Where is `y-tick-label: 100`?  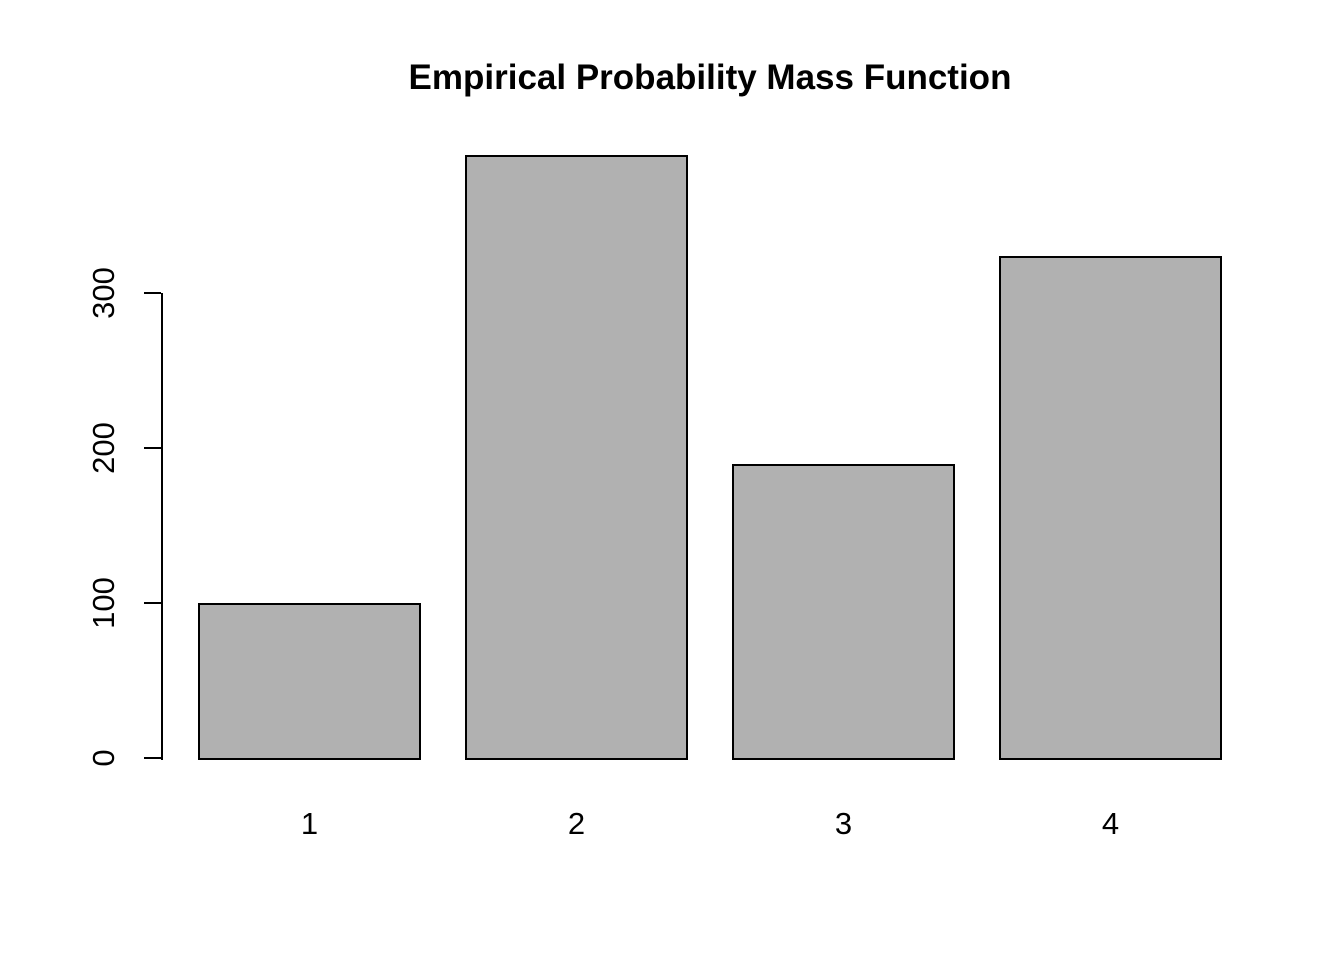
y-tick-label: 100 is located at coordinates (103, 603).